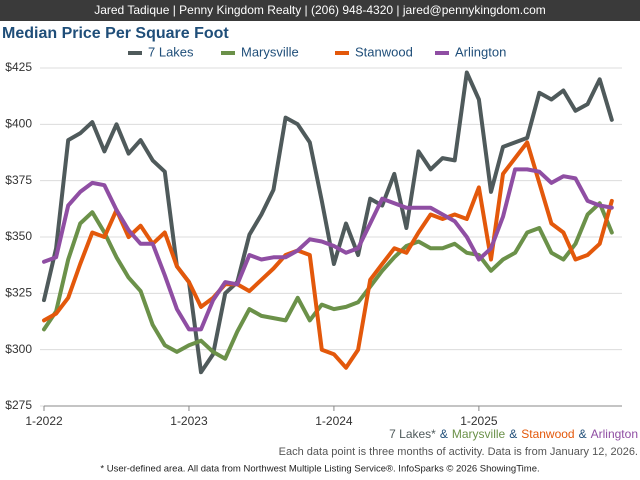 This screenshot has width=640, height=480. What do you see at coordinates (480, 51) in the screenshot?
I see `legend-label: Arlington` at bounding box center [480, 51].